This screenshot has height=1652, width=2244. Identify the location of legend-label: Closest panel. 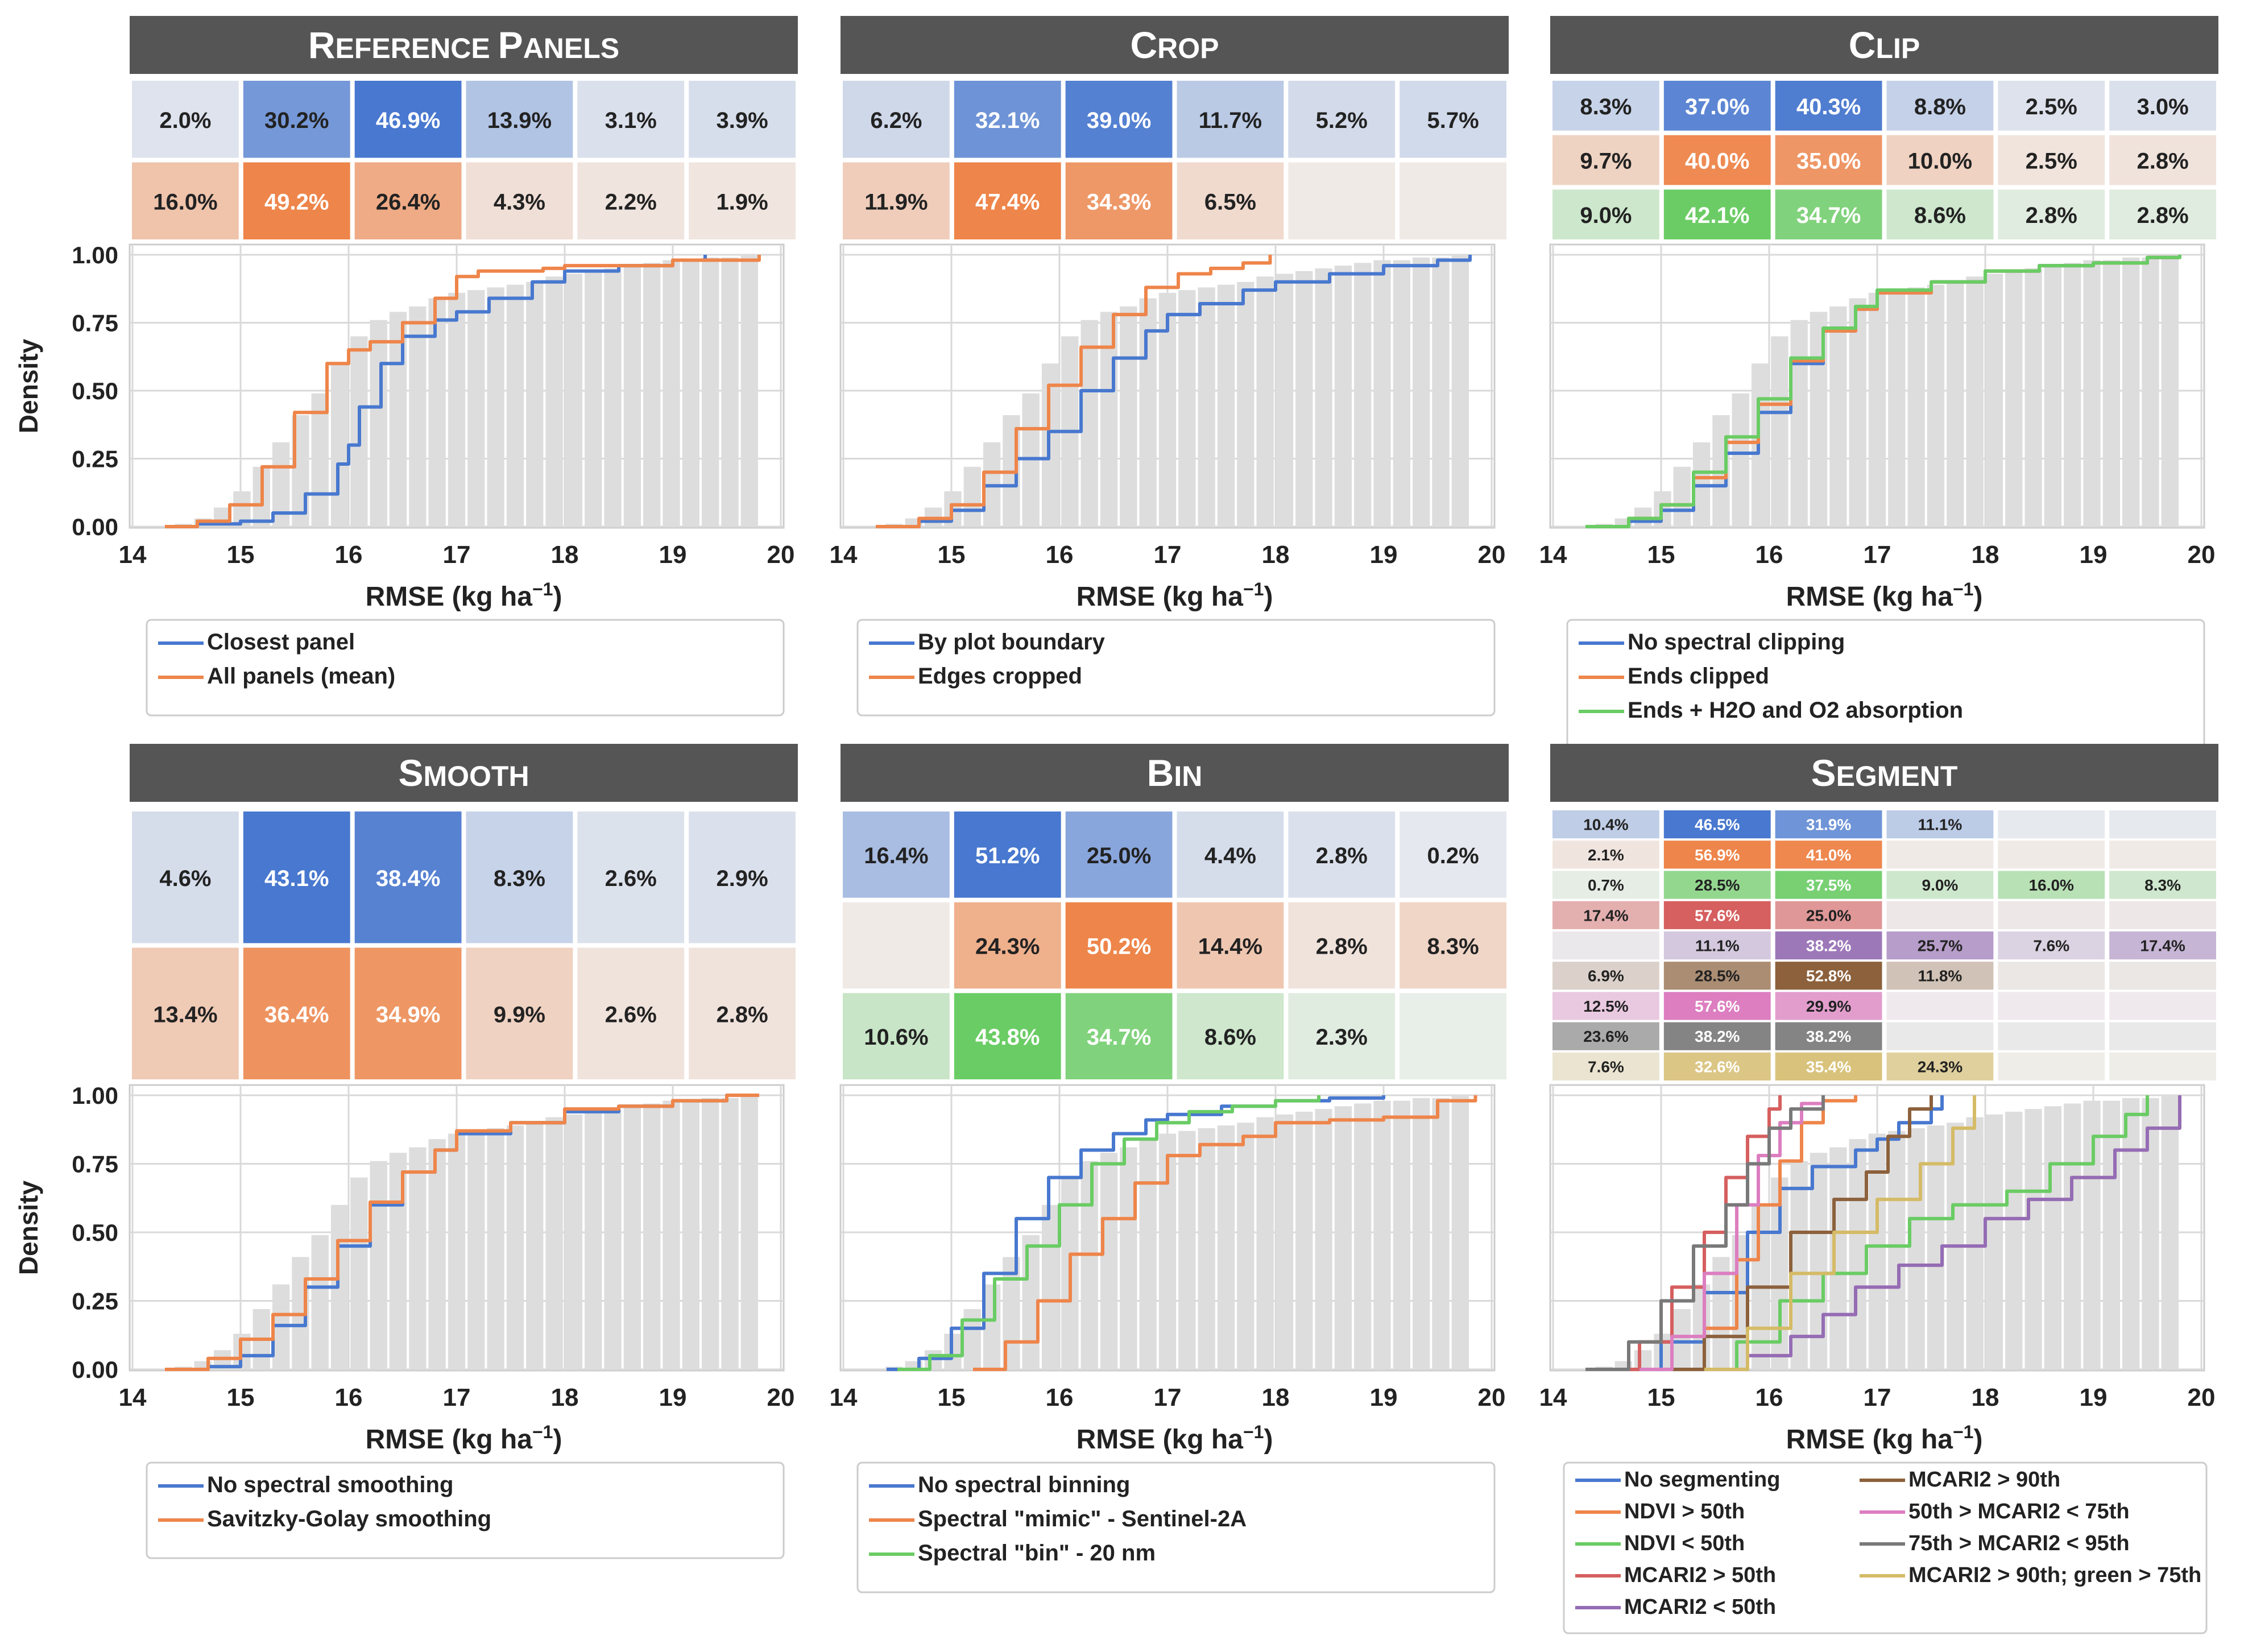
(281, 642).